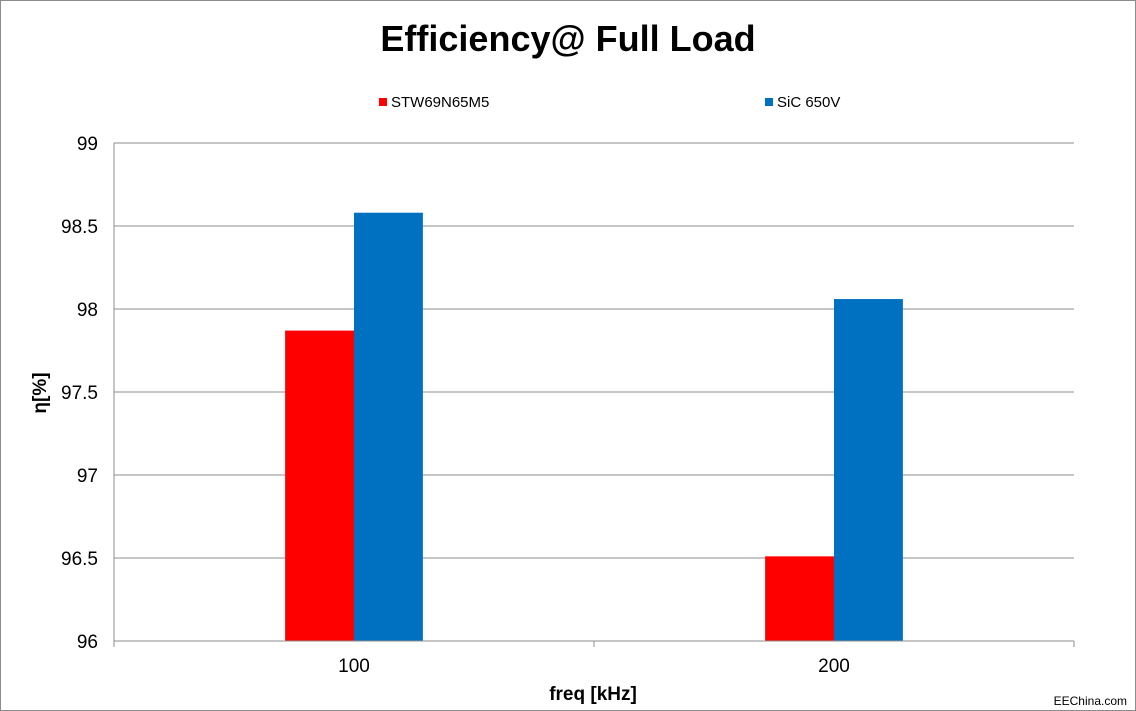 The height and width of the screenshot is (711, 1136). I want to click on legend-swatch-stw69n65m5, so click(383, 102).